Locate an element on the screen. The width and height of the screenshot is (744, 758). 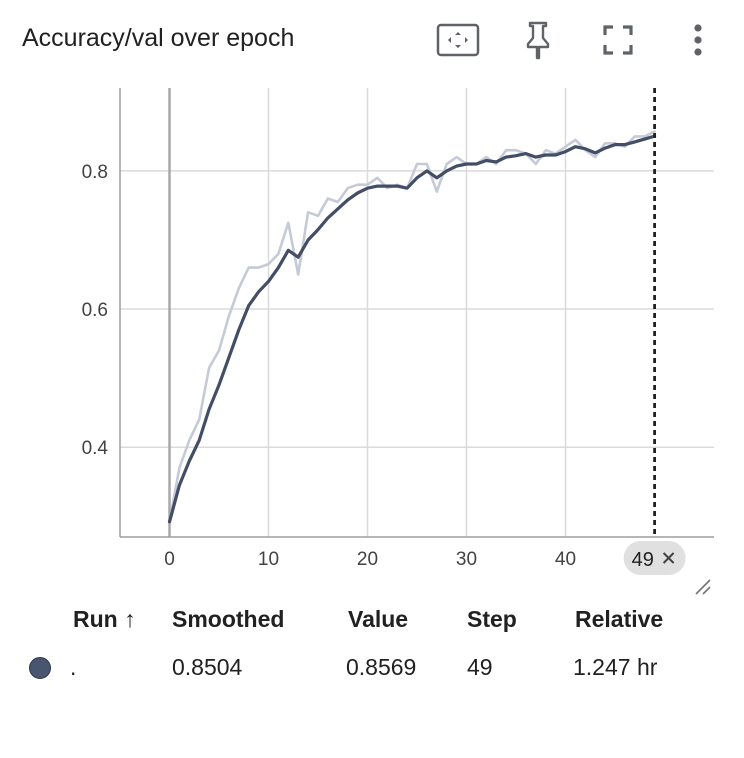
step-value: 49 is located at coordinates (480, 667).